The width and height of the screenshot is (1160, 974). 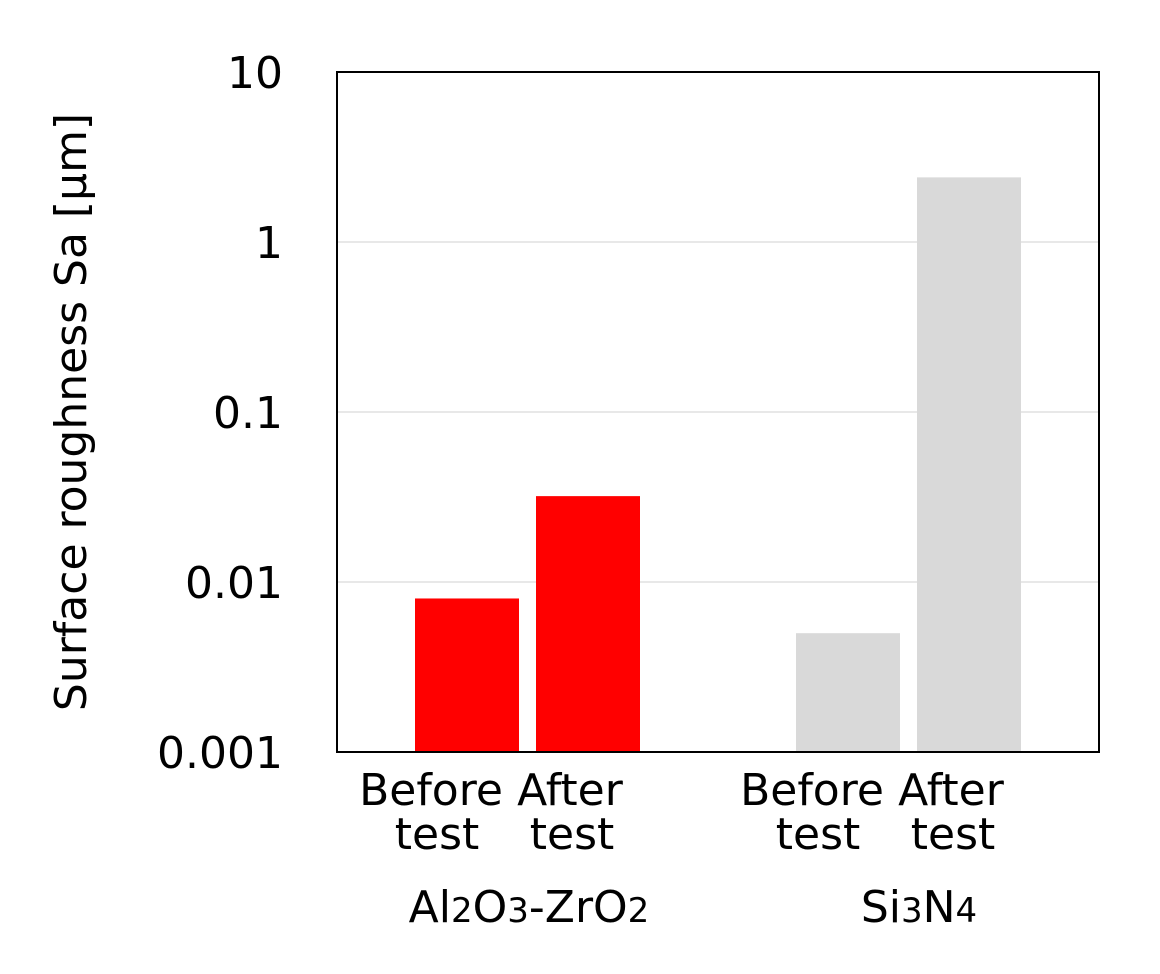 What do you see at coordinates (269, 243) in the screenshot?
I see `y-tick-label: 1` at bounding box center [269, 243].